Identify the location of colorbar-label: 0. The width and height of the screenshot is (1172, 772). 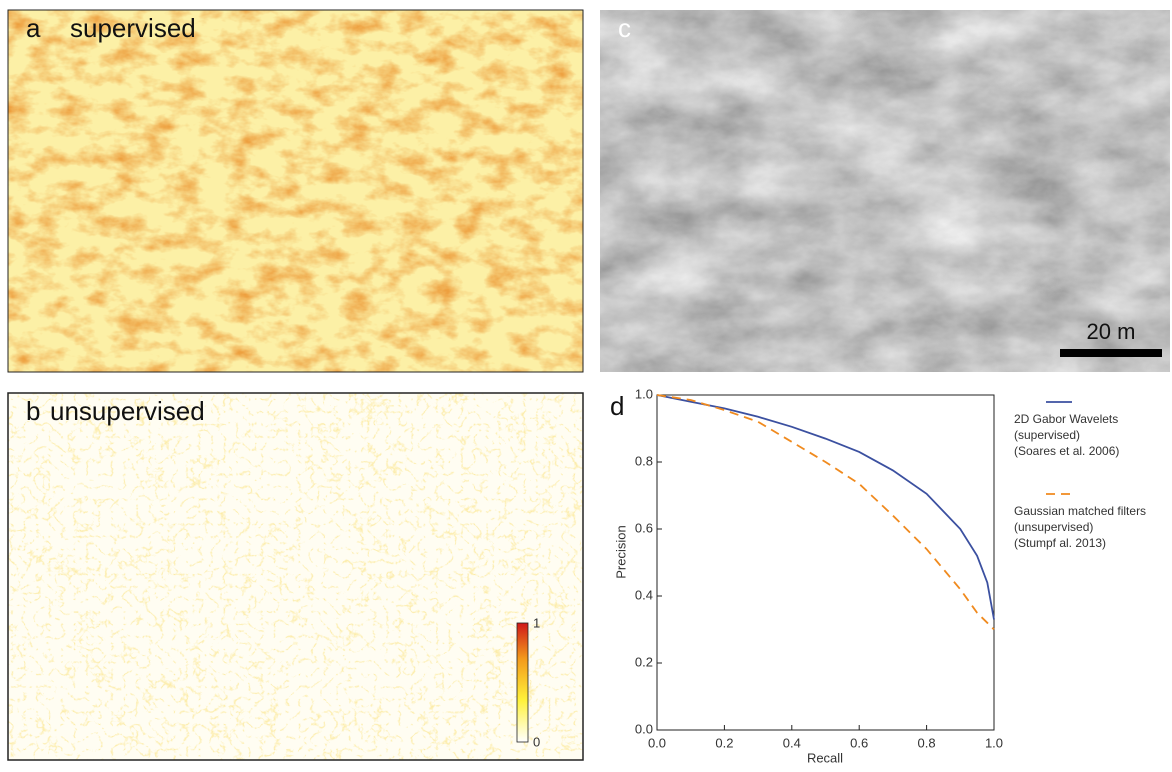
(536, 741).